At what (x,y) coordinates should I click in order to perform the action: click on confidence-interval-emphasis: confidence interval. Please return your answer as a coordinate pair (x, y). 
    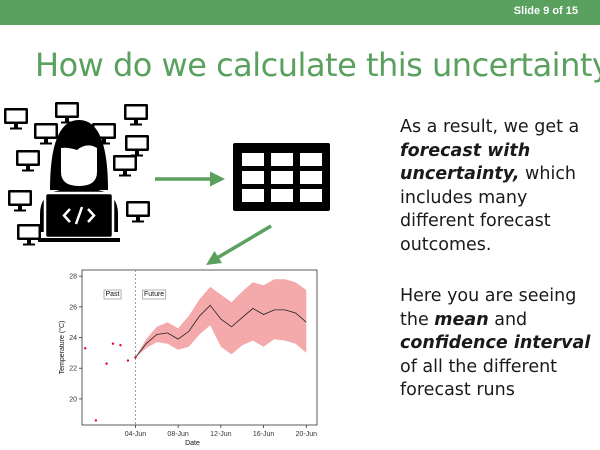
    Looking at the image, I should click on (495, 343).